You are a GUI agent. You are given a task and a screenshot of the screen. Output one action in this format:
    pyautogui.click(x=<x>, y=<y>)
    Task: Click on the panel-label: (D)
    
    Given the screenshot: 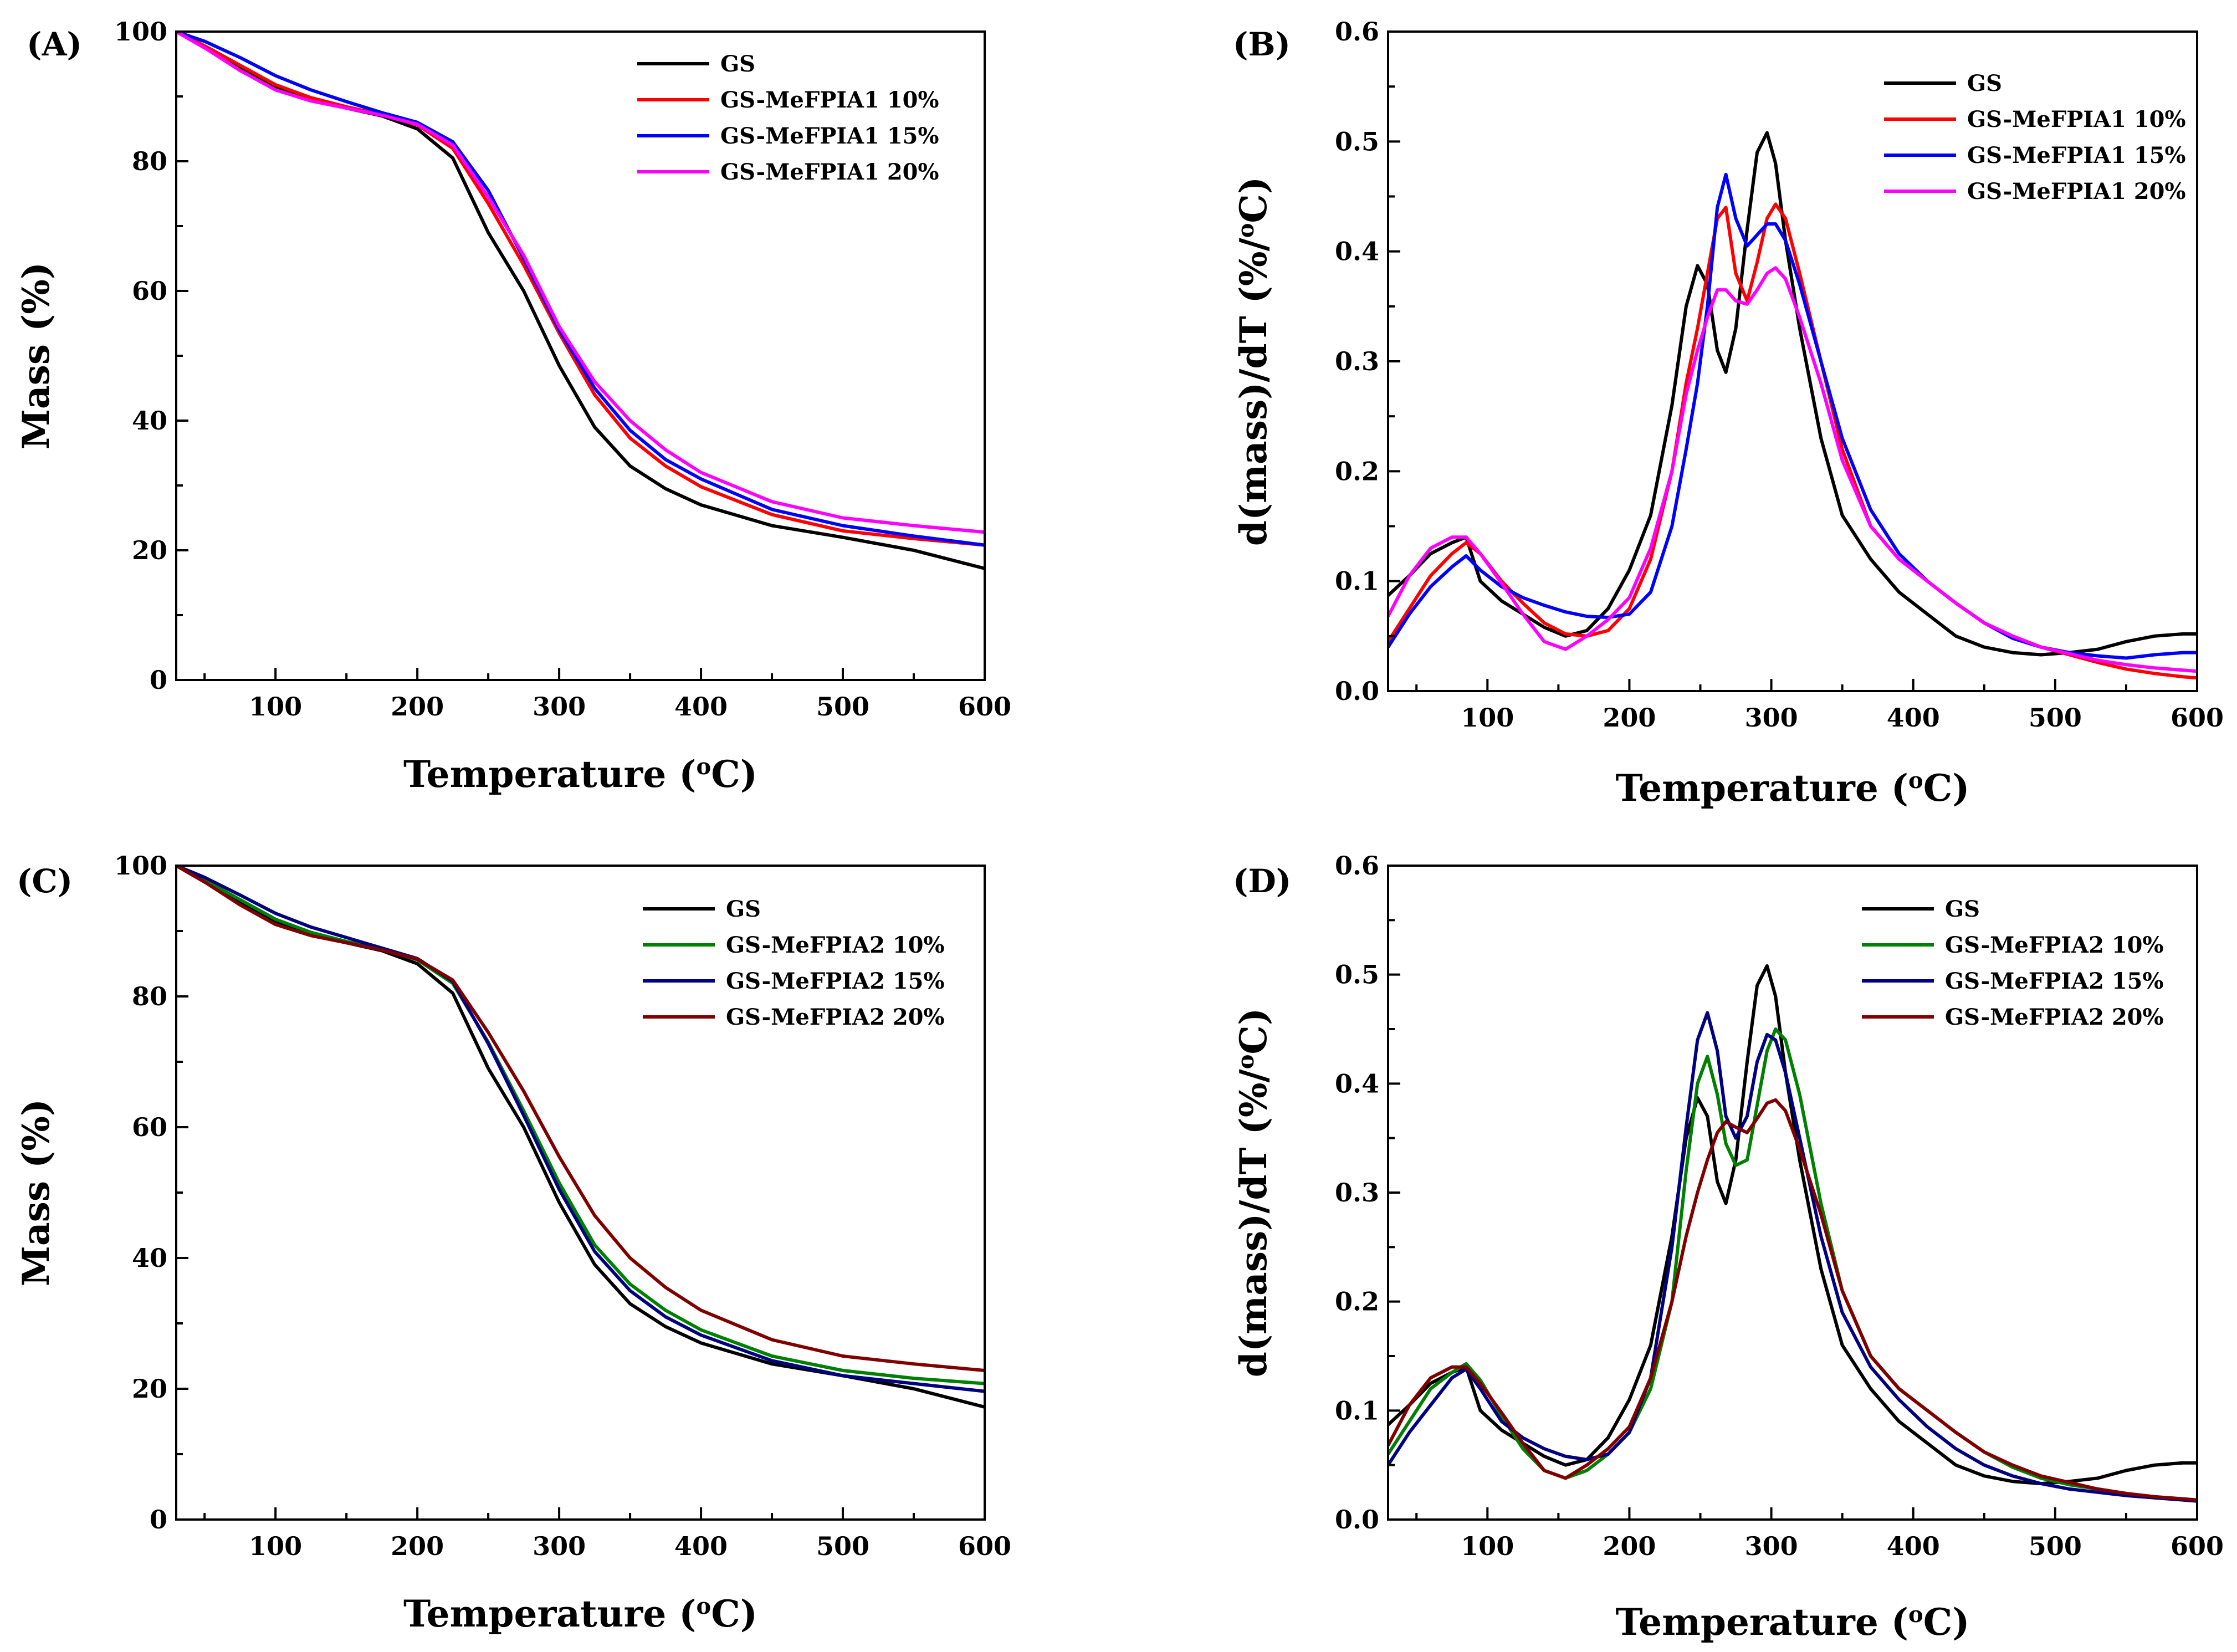 What is the action you would take?
    pyautogui.click(x=1262, y=881)
    